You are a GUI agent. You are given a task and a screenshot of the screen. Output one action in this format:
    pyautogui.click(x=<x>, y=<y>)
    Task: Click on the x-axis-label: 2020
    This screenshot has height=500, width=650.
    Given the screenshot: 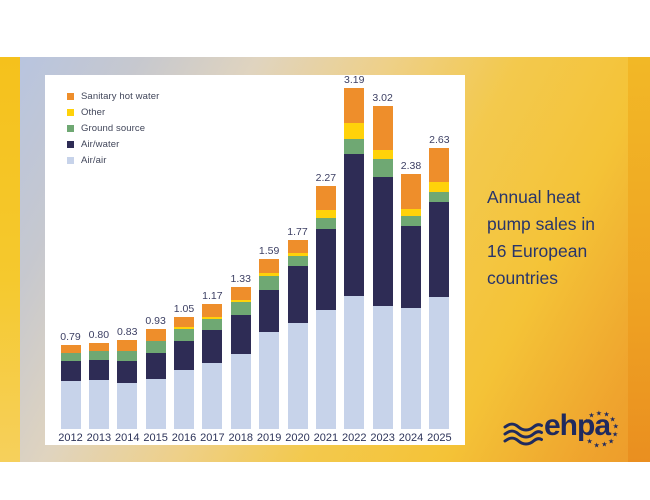 What is the action you would take?
    pyautogui.click(x=297, y=438)
    